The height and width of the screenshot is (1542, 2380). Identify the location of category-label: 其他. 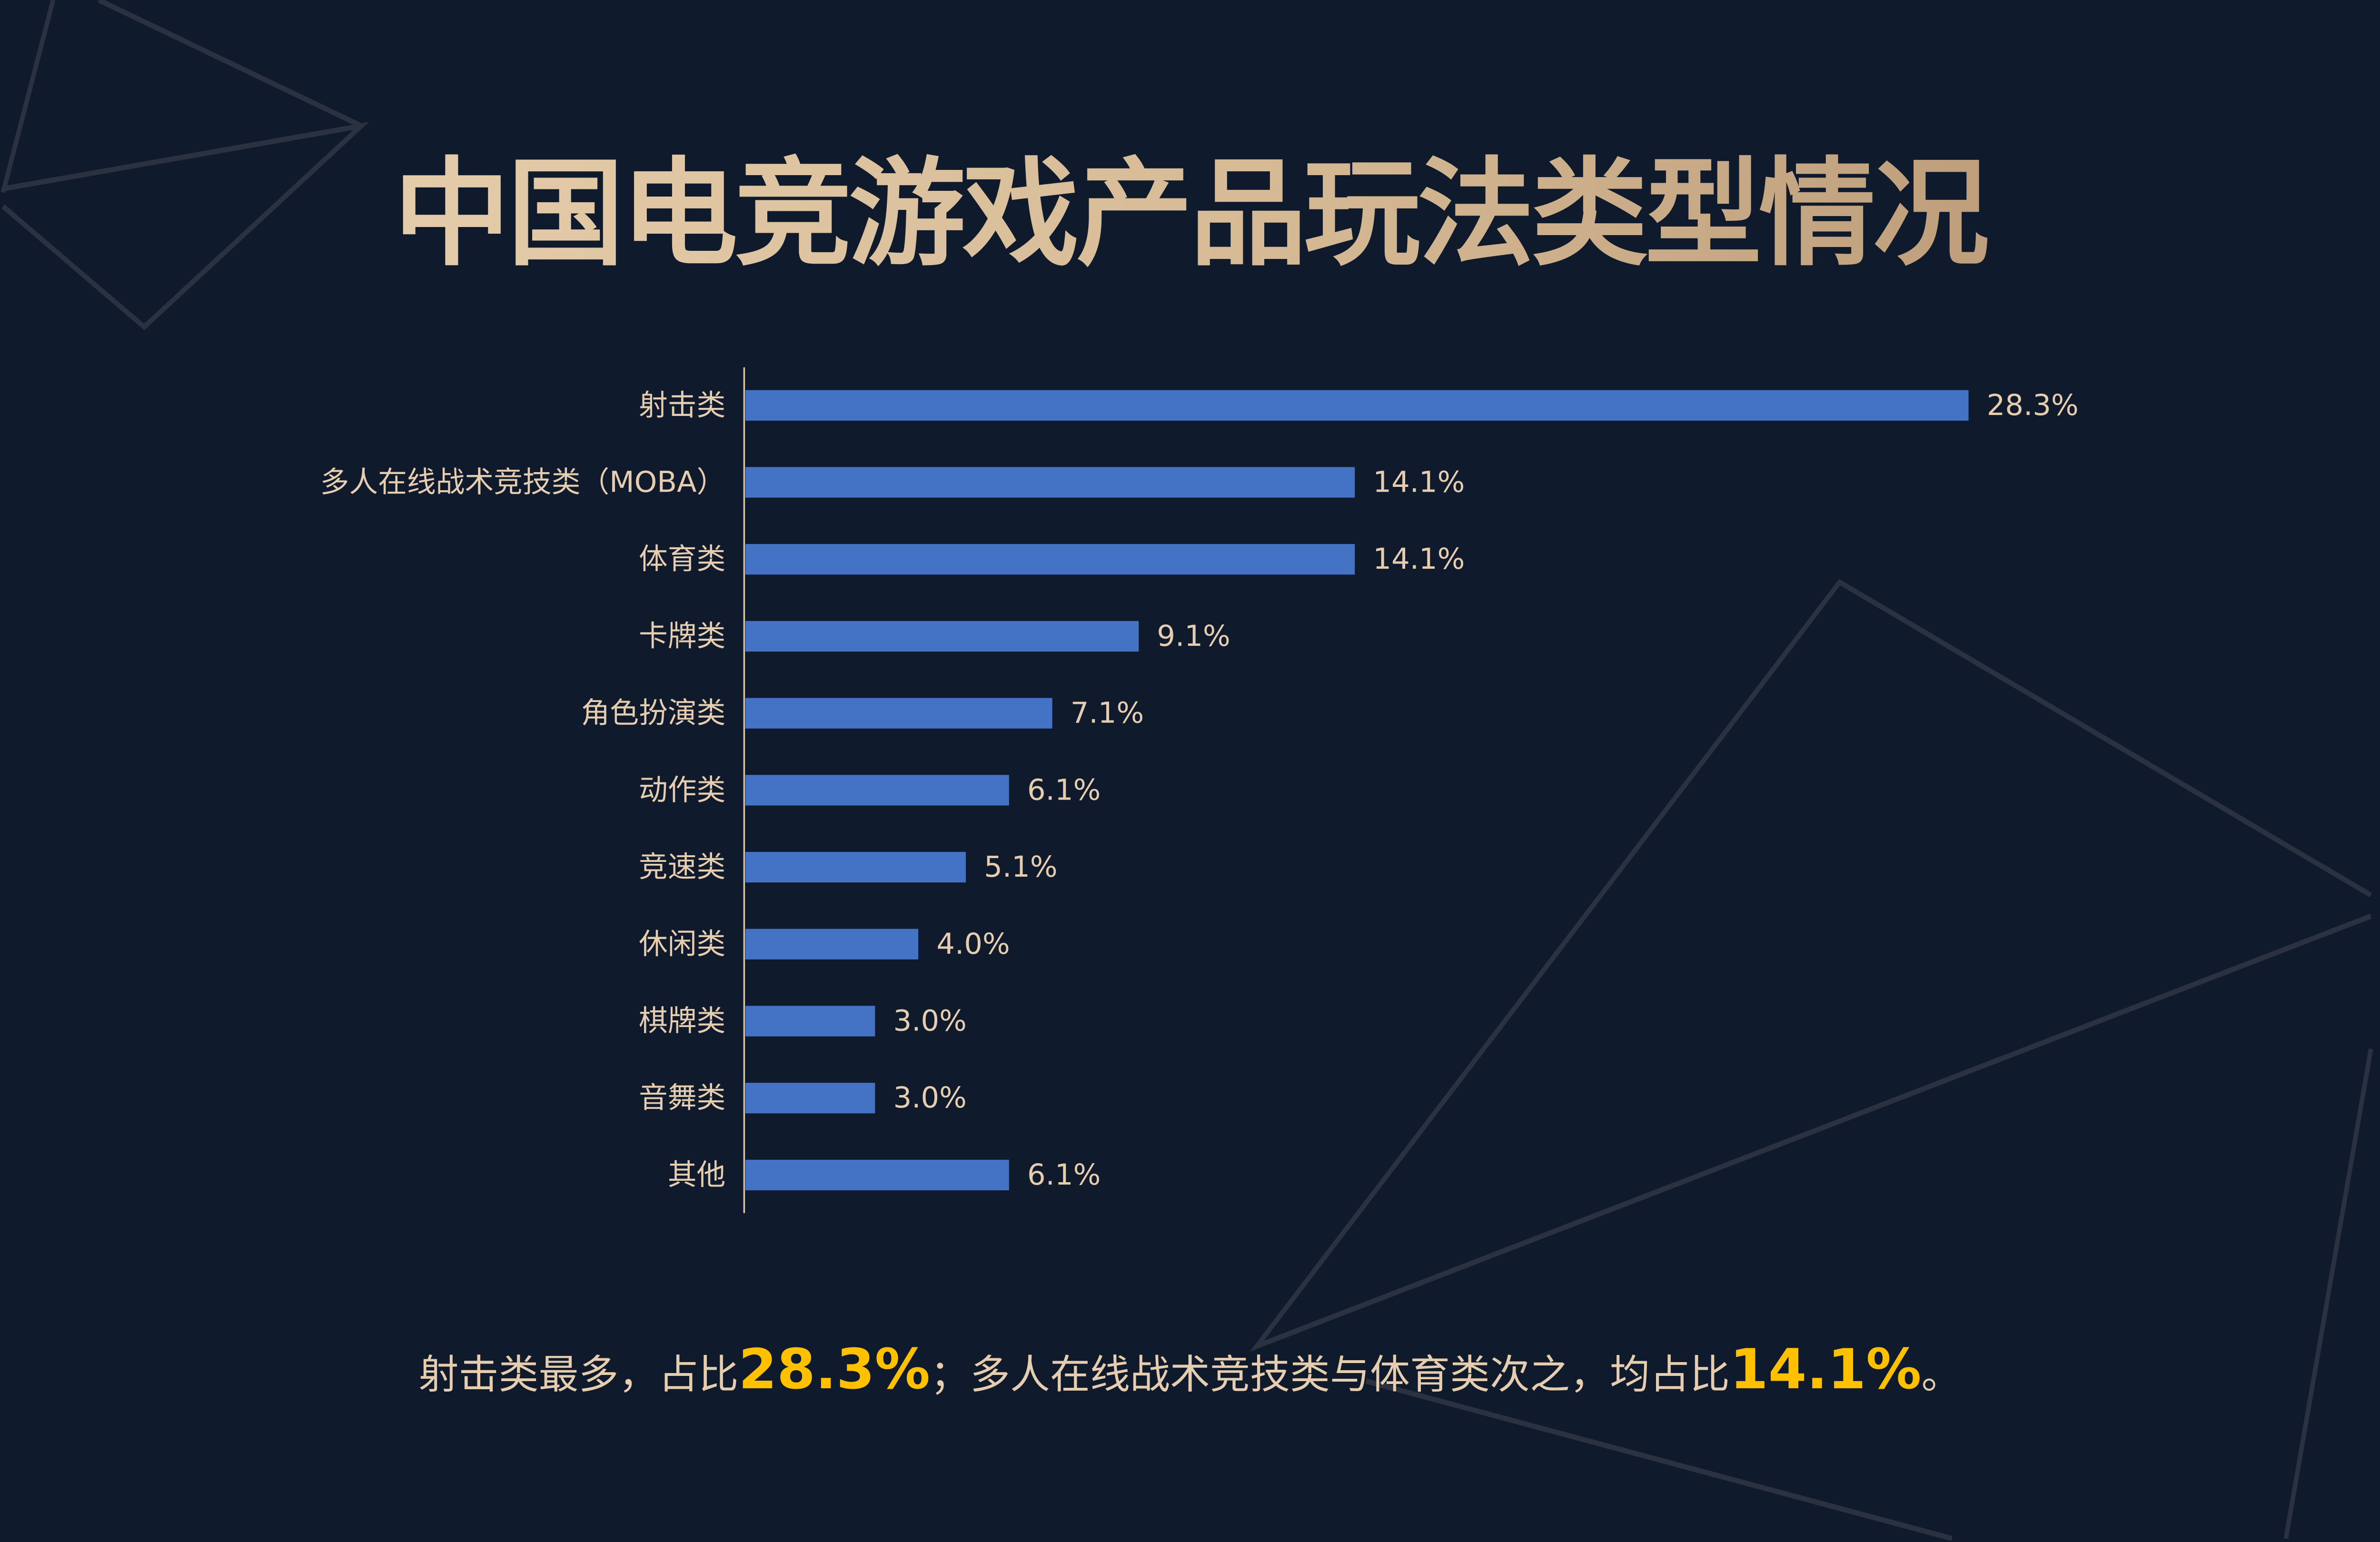
(697, 1175).